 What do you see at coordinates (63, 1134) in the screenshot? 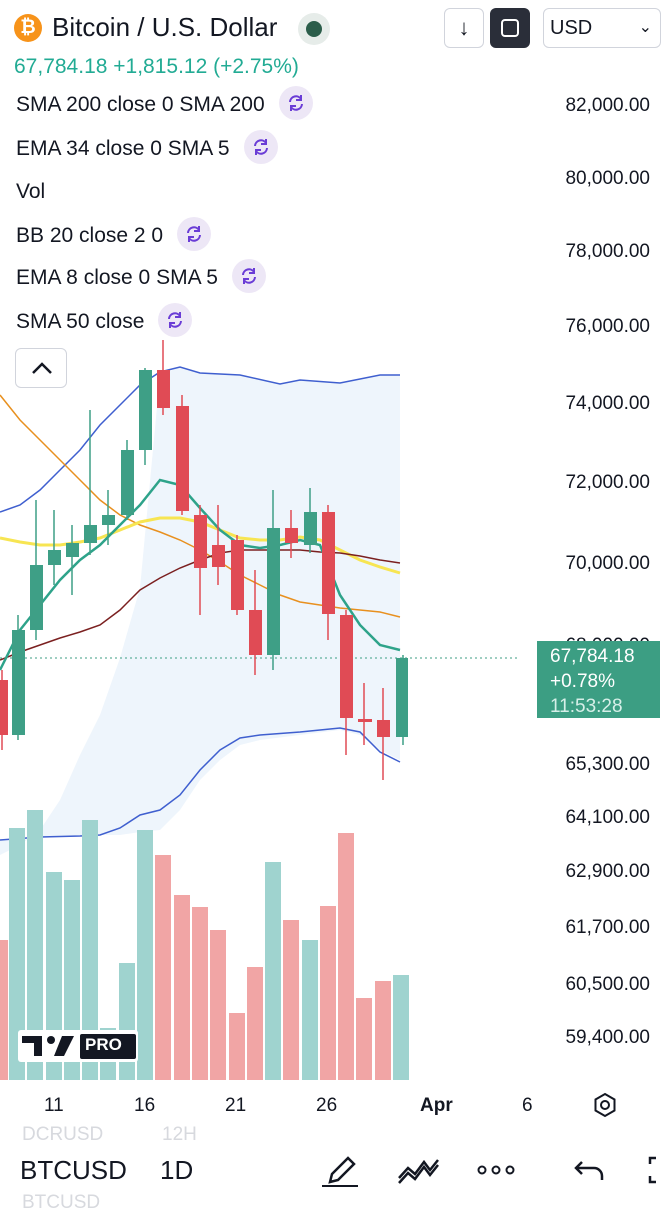
I see `watchlist-symbol-prev: DCRUSD` at bounding box center [63, 1134].